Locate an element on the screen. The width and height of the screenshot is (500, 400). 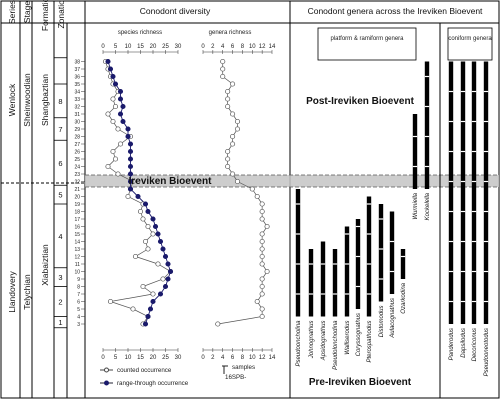
sample-label: 23 is located at coordinates (77, 175).